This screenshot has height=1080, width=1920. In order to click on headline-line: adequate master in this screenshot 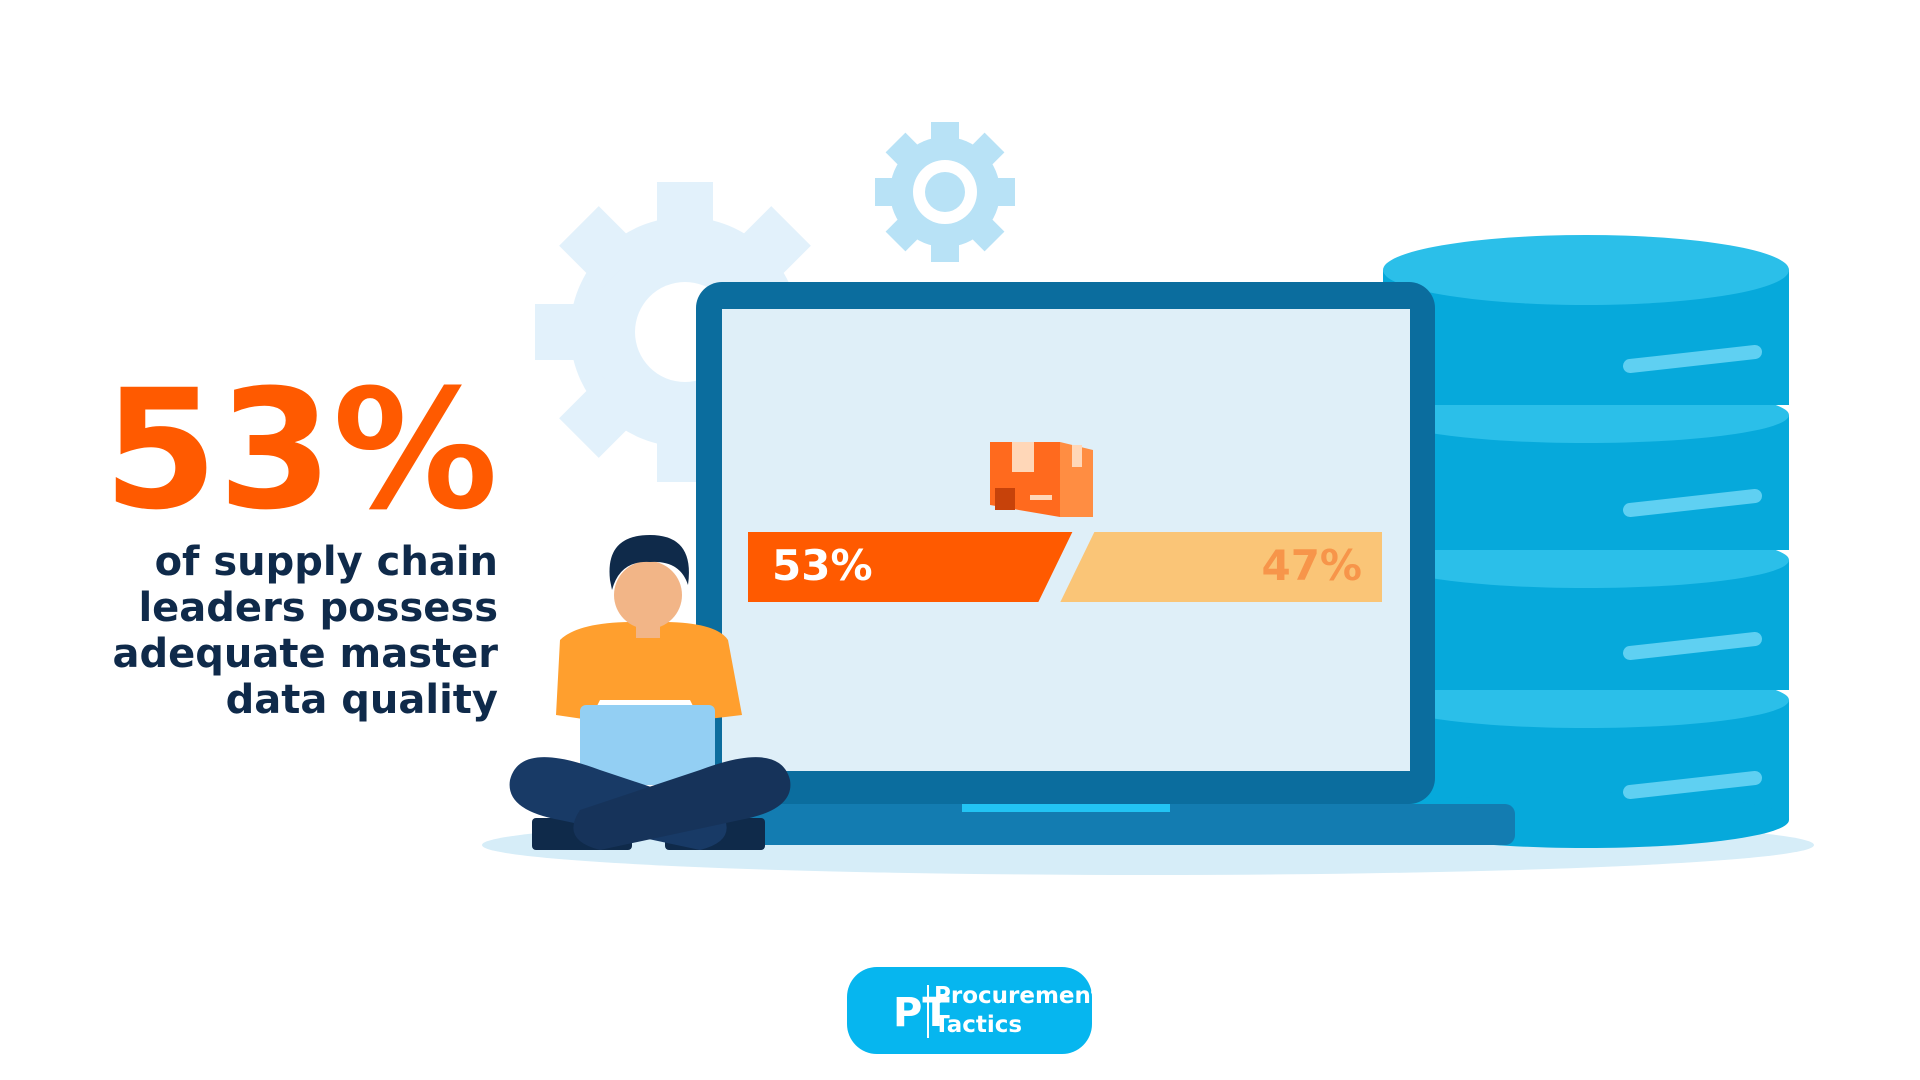, I will do `click(306, 654)`.